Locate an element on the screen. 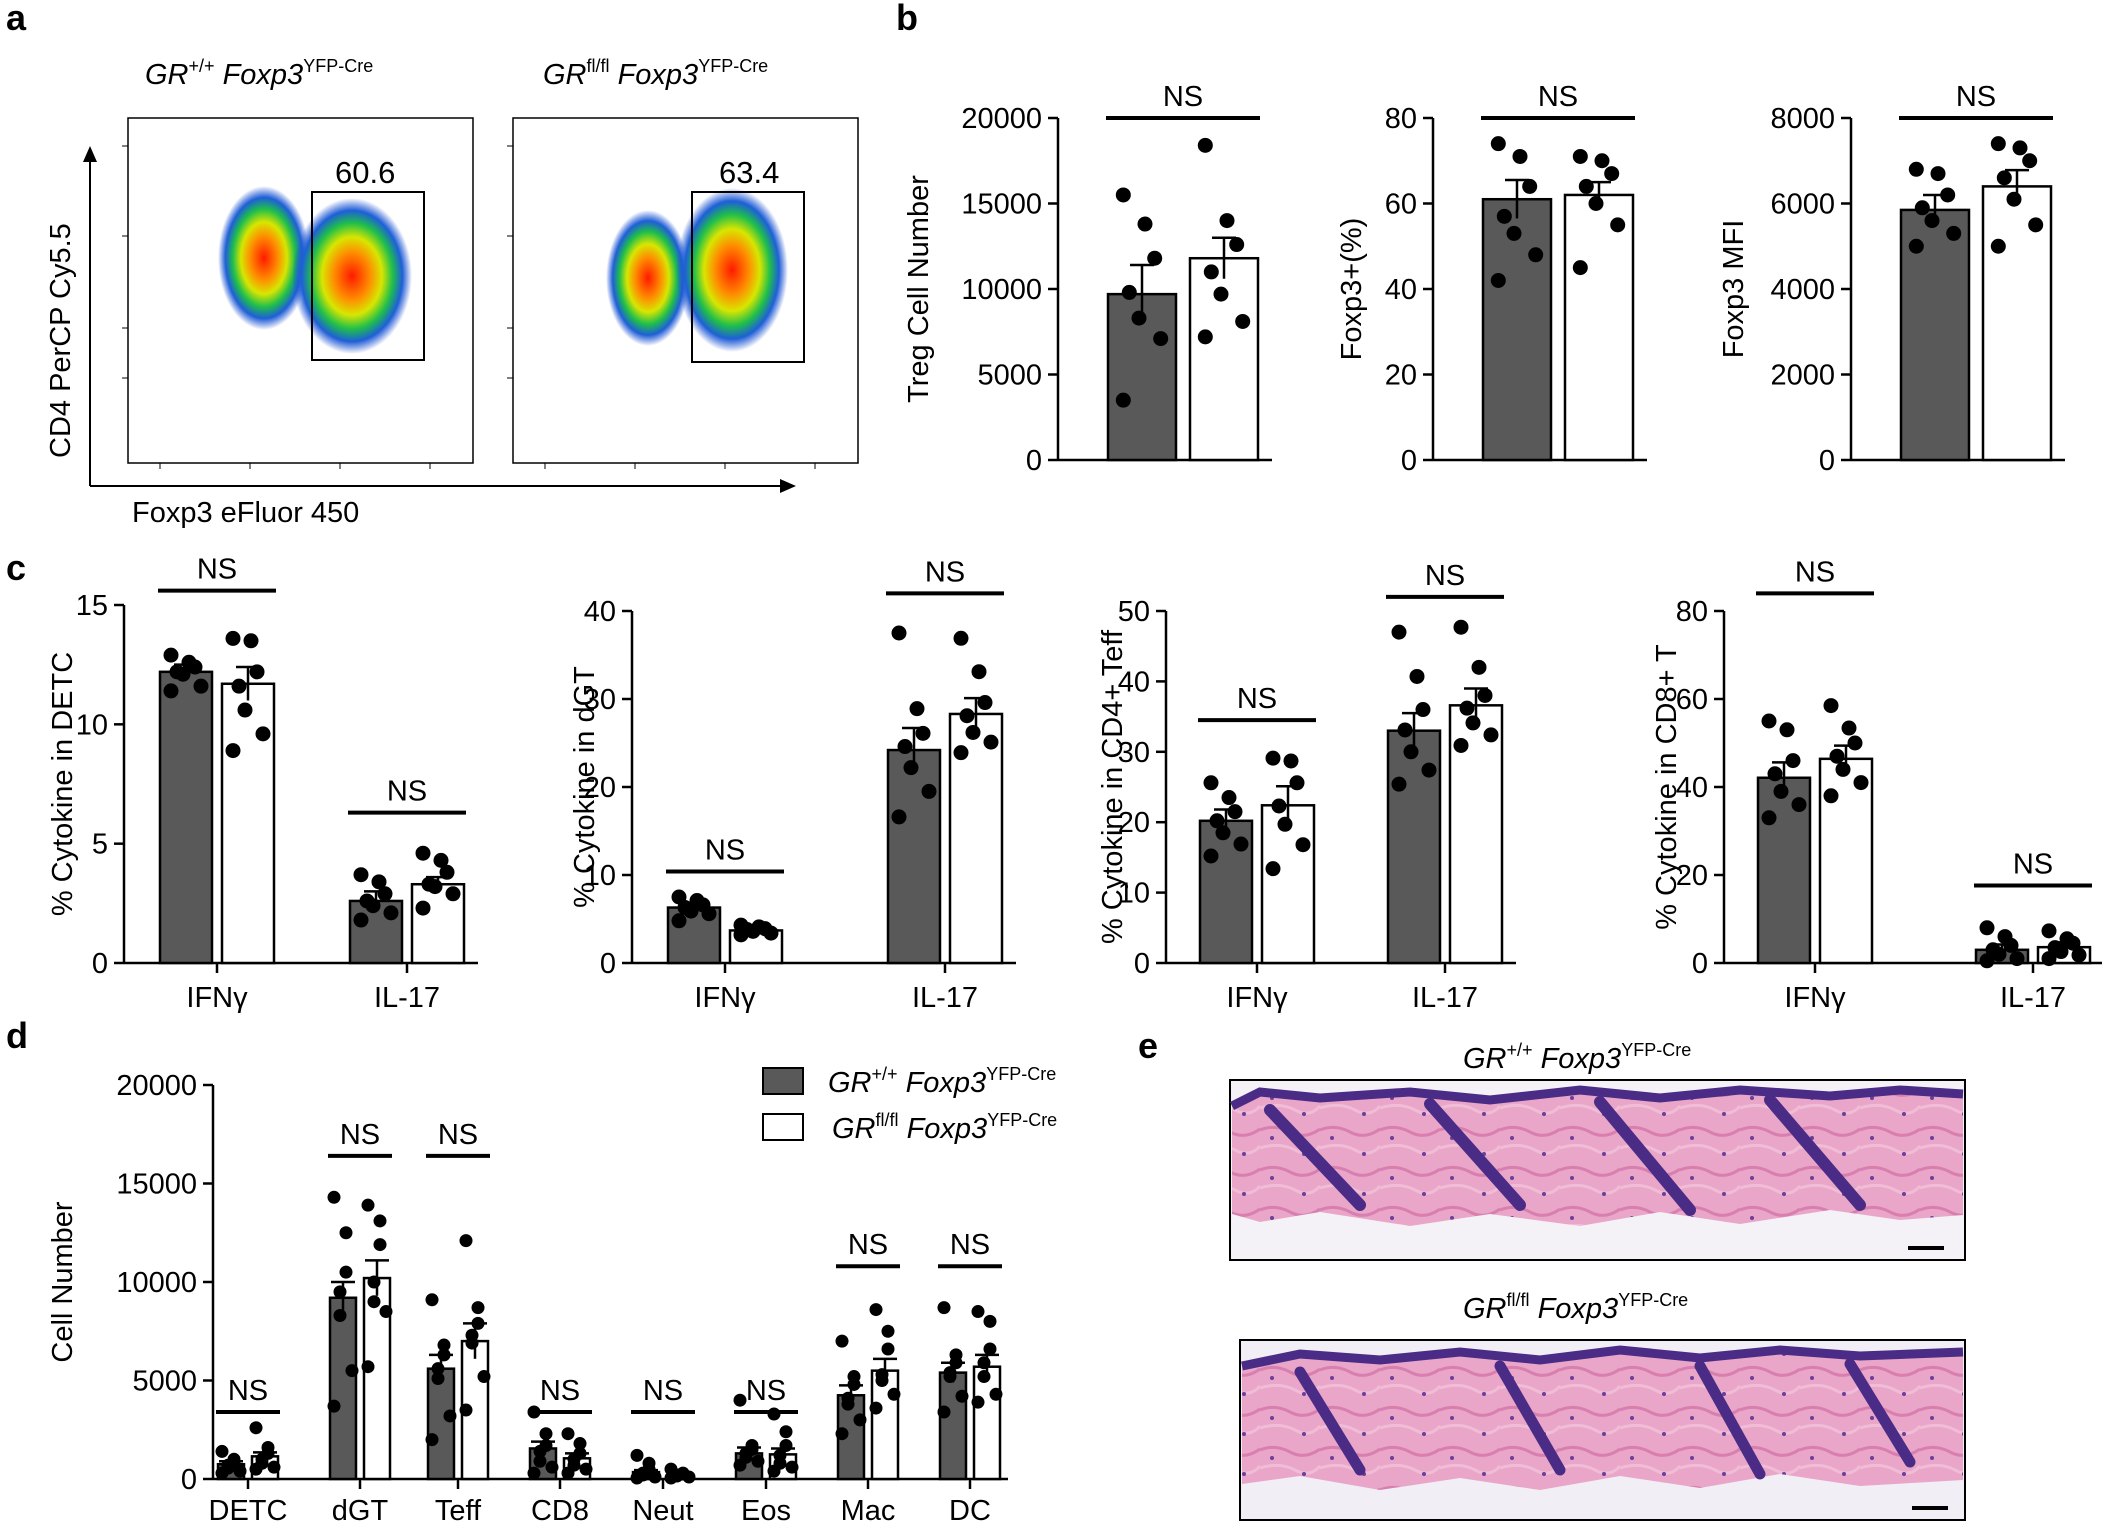  legend-driver-sup: YFP-Cre is located at coordinates (1021, 1074).